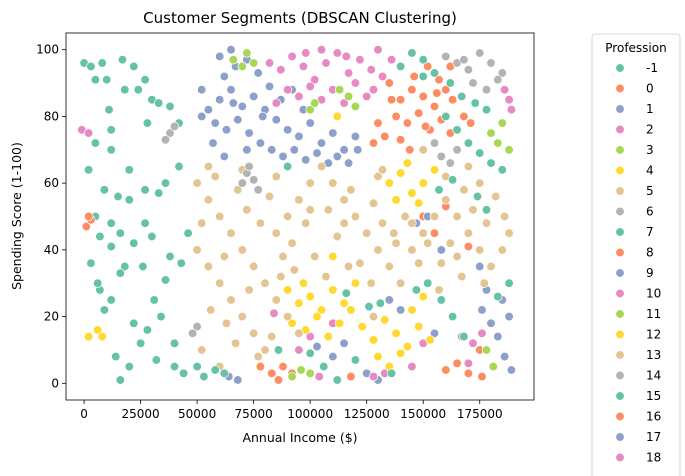 This screenshot has width=685, height=476. I want to click on legend-label: 0, so click(650, 89).